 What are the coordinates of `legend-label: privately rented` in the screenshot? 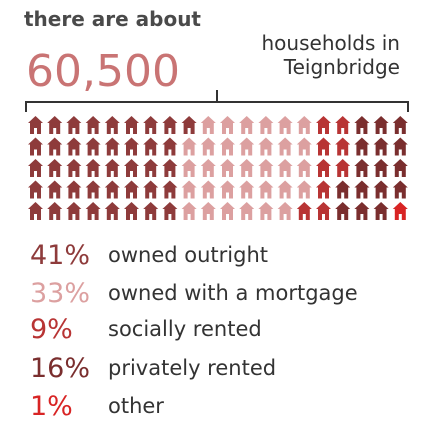 It's located at (192, 368).